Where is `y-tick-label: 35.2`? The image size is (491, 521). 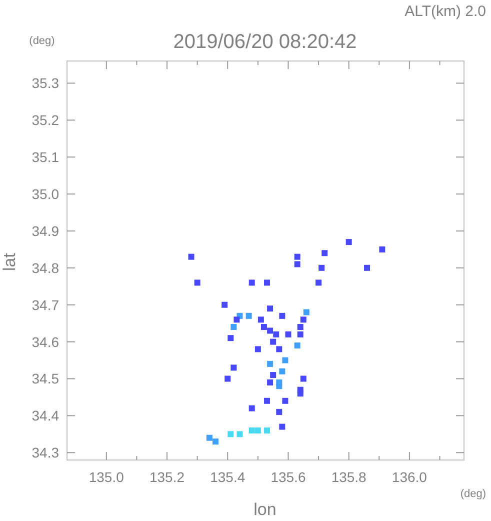 y-tick-label: 35.2 is located at coordinates (46, 120).